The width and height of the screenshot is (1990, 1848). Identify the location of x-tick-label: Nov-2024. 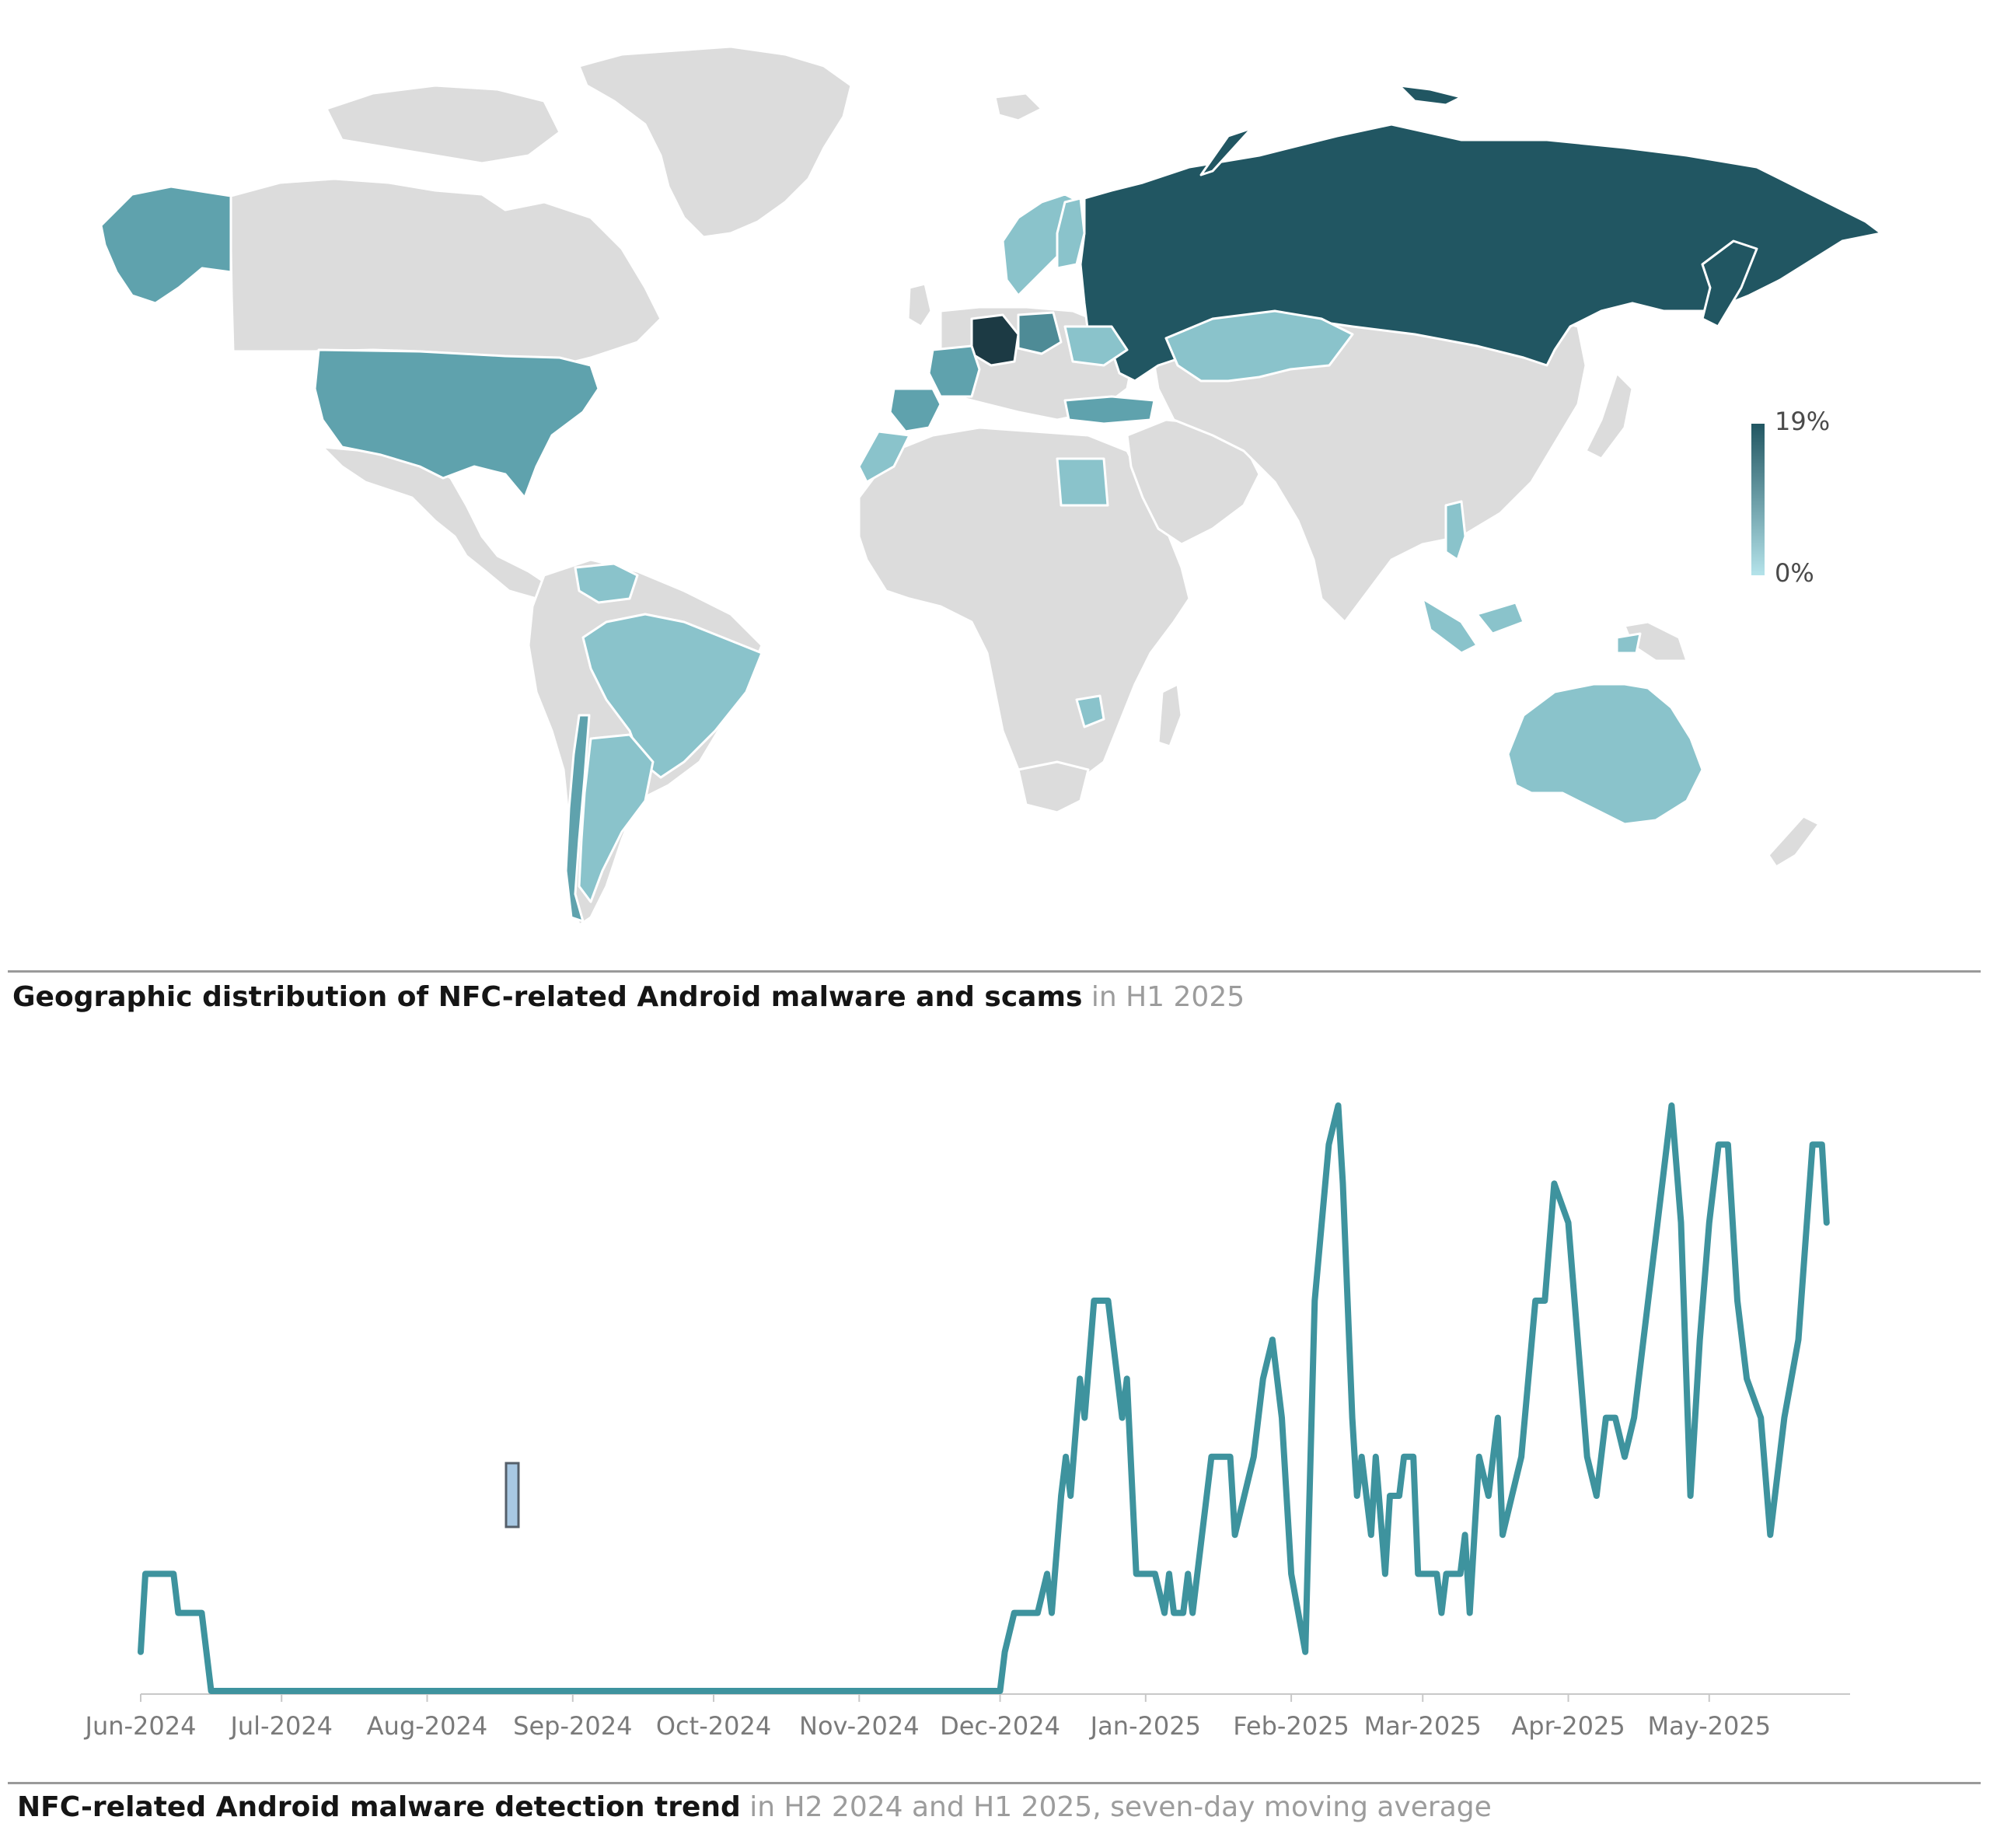
(859, 1726).